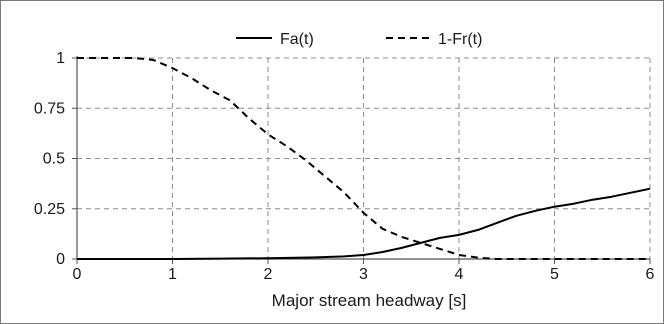  What do you see at coordinates (363, 274) in the screenshot?
I see `x-tick-label-3: 3` at bounding box center [363, 274].